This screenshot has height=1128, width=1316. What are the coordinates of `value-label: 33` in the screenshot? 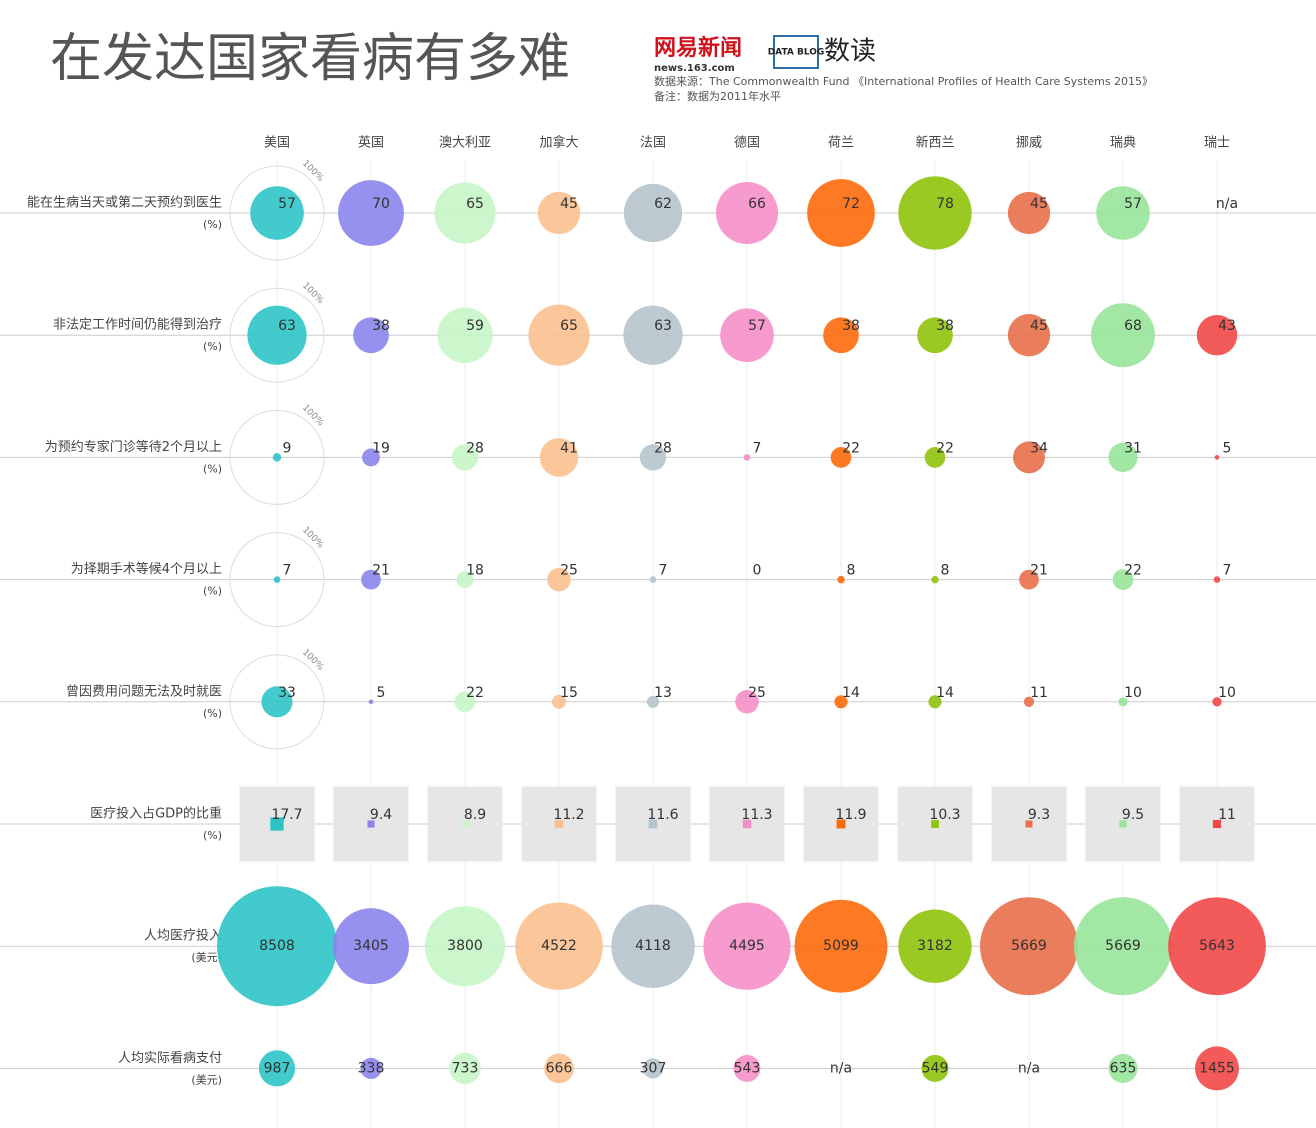 It's located at (287, 693).